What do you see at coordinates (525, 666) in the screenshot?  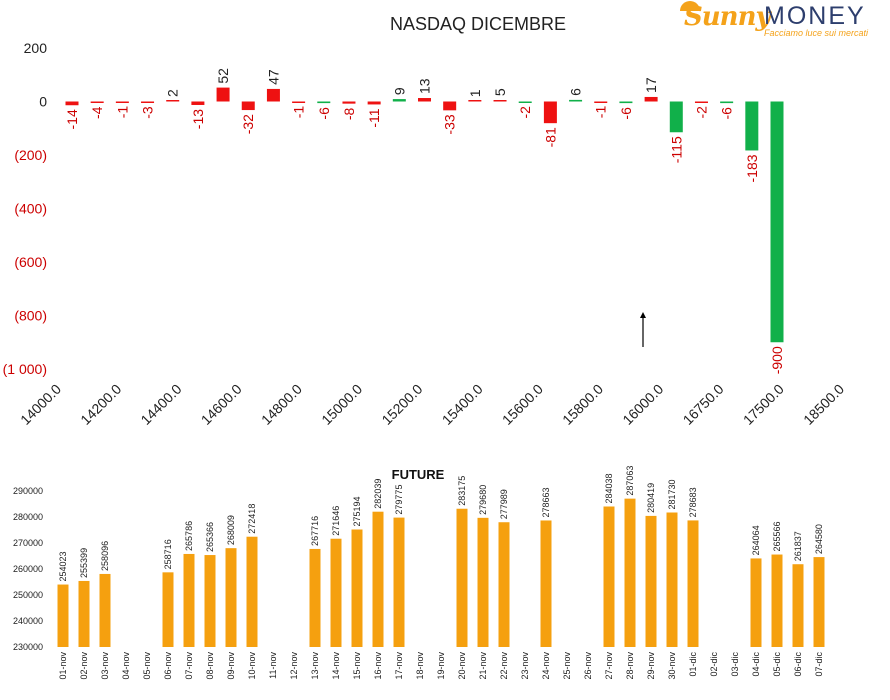 I see `future-x-tick-label: 23-nov` at bounding box center [525, 666].